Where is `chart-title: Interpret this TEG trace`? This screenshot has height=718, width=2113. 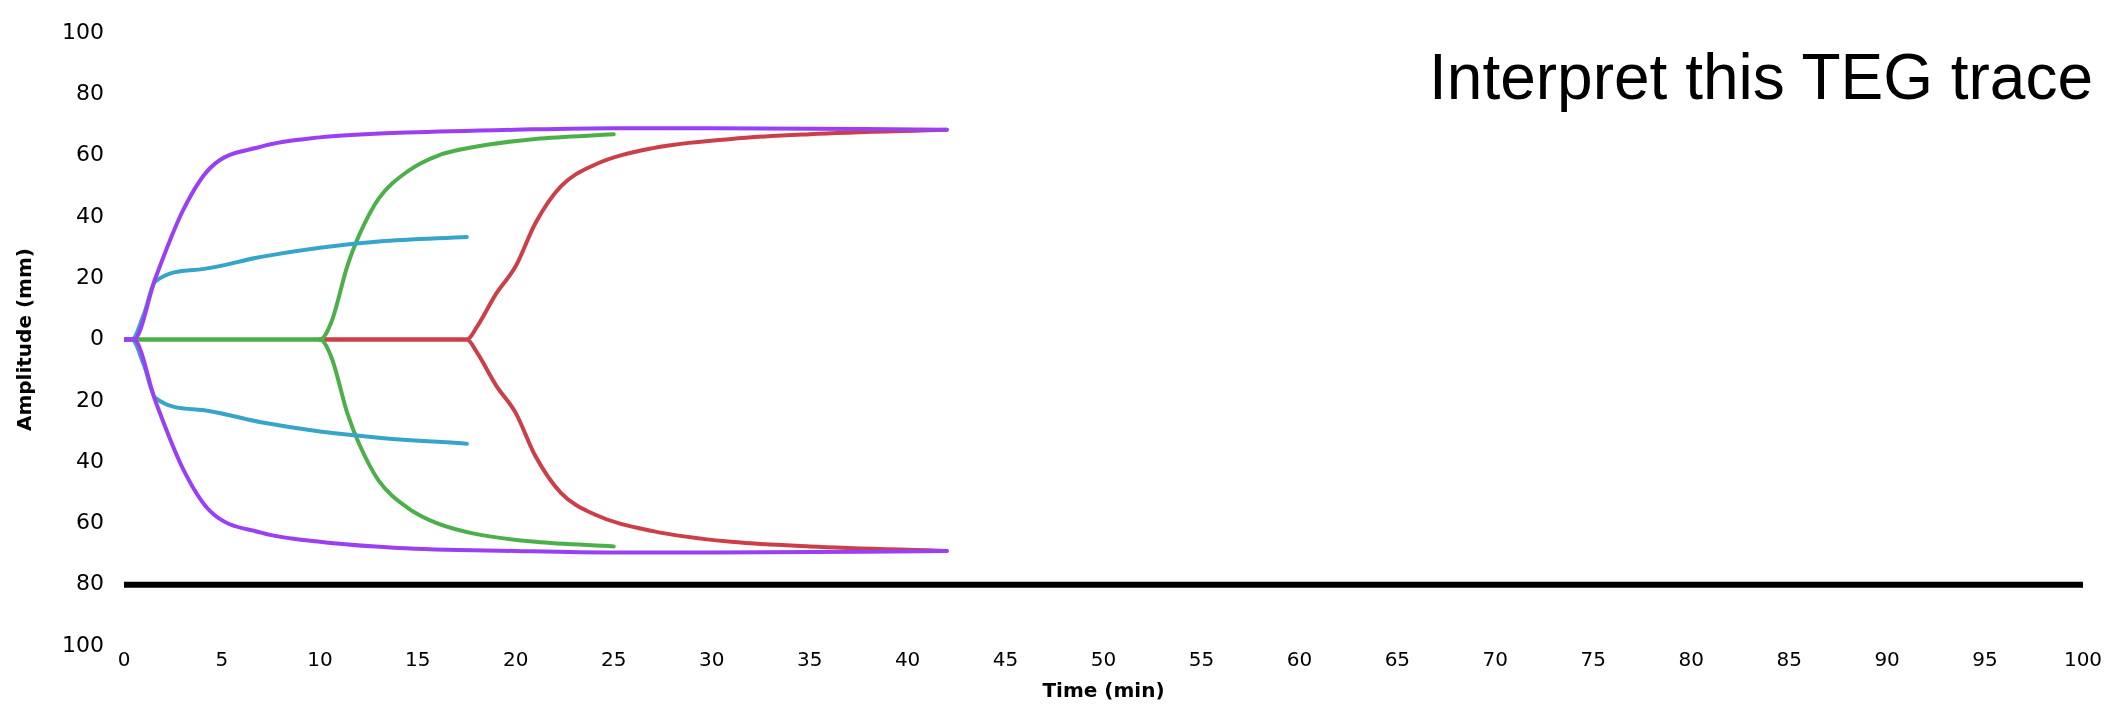 chart-title: Interpret this TEG trace is located at coordinates (1761, 77).